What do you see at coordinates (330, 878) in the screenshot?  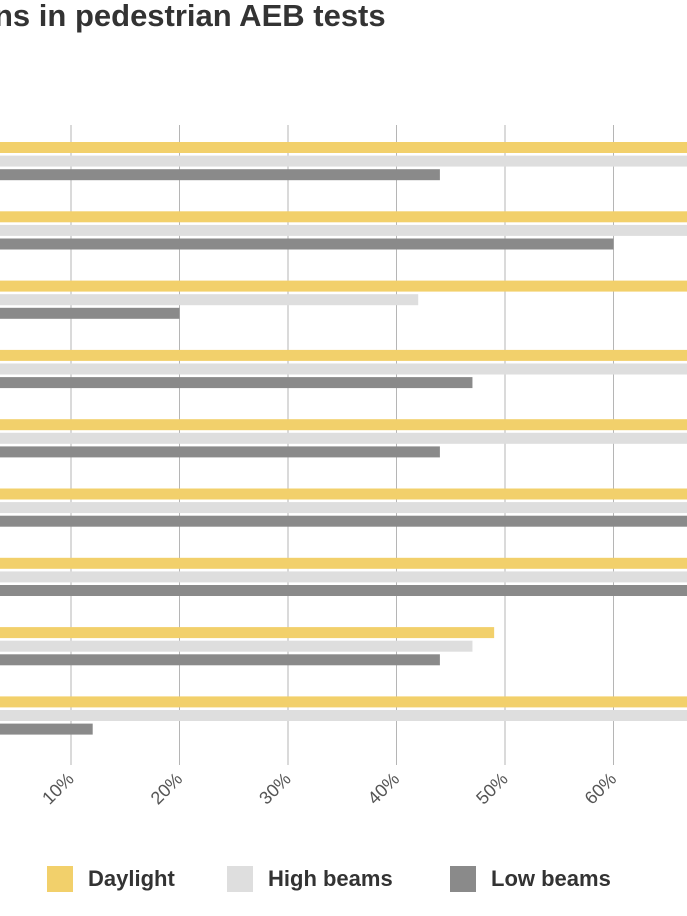 I see `legend-label-high-beams: High beams` at bounding box center [330, 878].